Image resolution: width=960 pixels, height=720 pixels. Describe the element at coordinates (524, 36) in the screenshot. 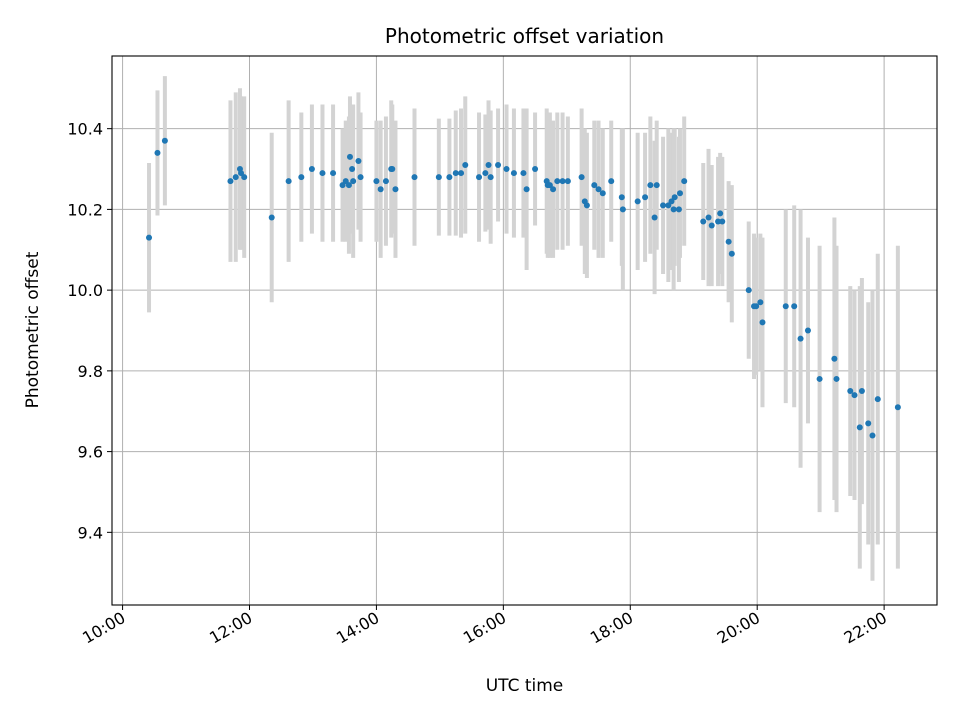

I see `chart-title: Photometric offset variation` at that location.